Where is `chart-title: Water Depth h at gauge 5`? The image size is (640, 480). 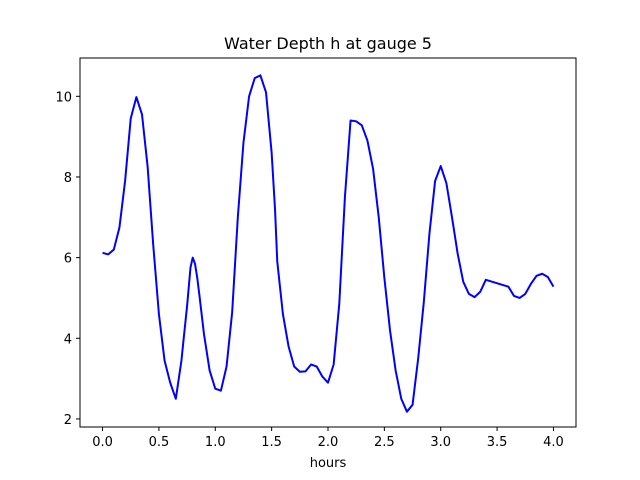 chart-title: Water Depth h at gauge 5 is located at coordinates (328, 43).